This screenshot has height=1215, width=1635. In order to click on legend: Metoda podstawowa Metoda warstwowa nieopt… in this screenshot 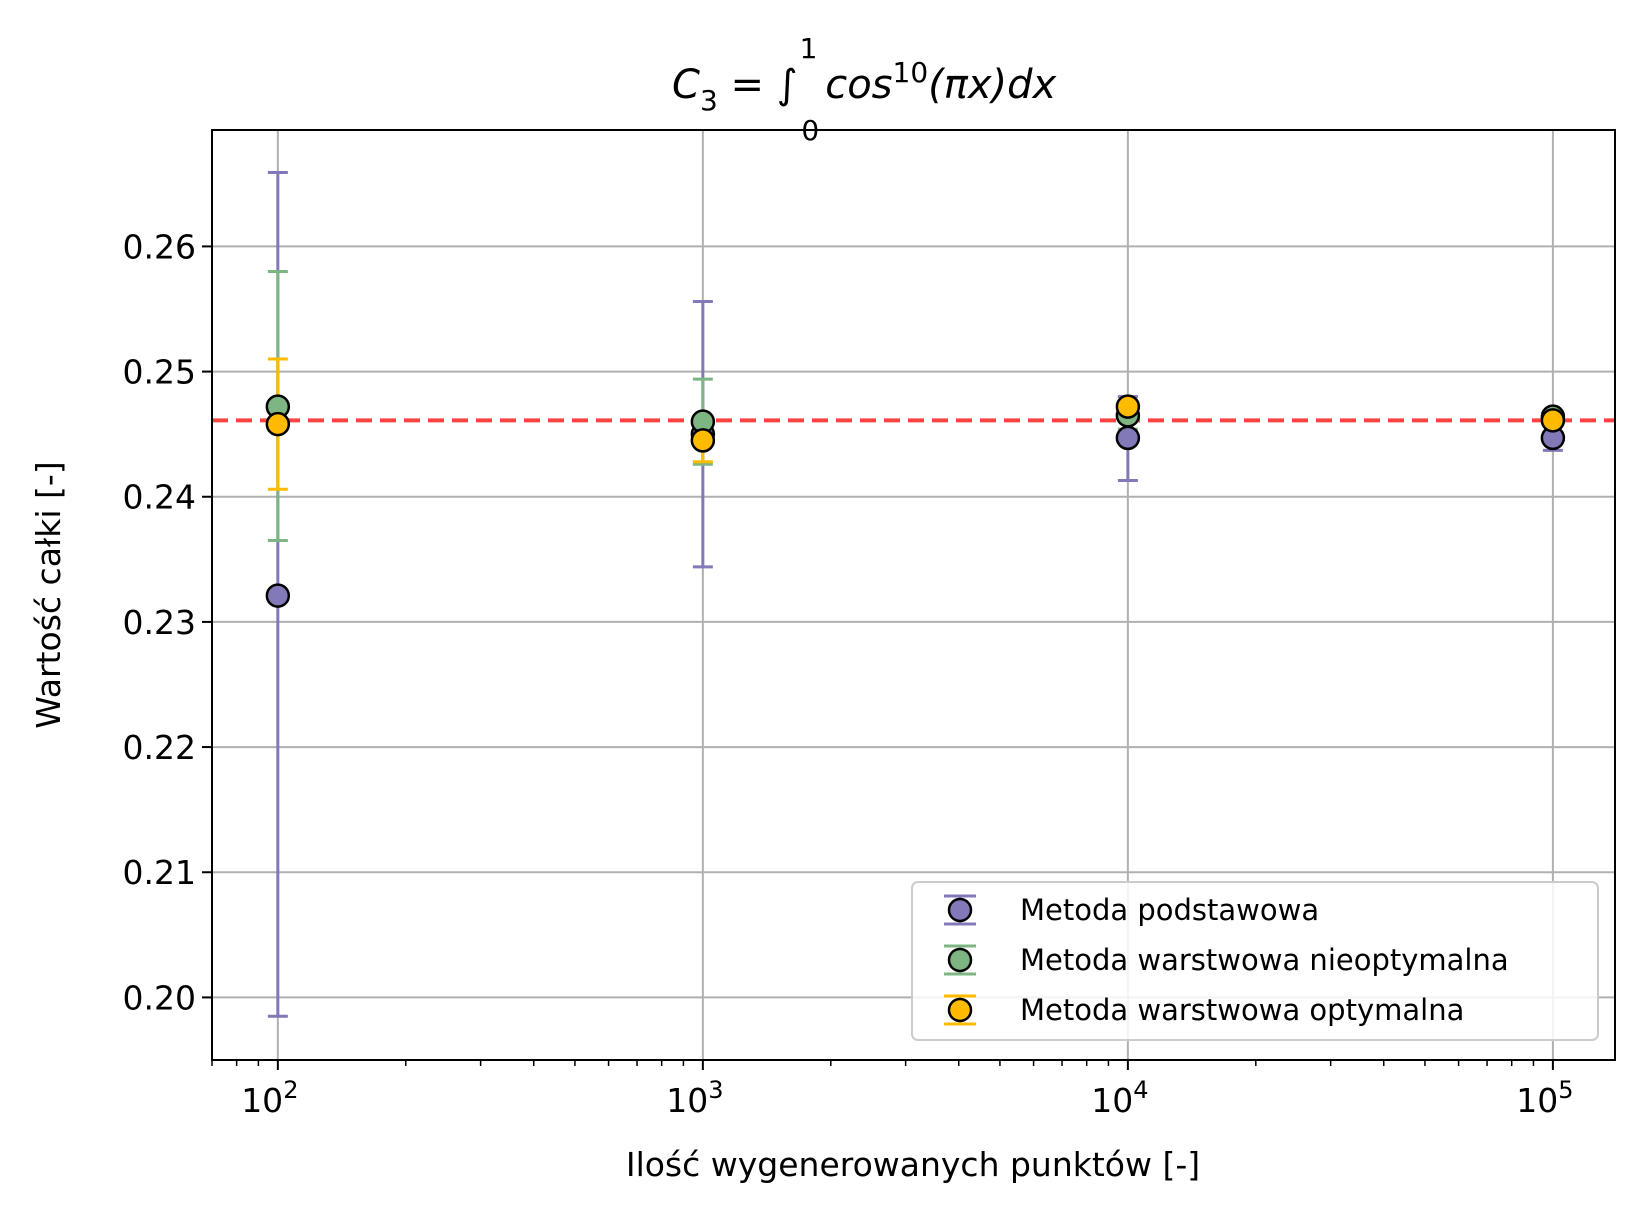, I will do `click(1255, 961)`.